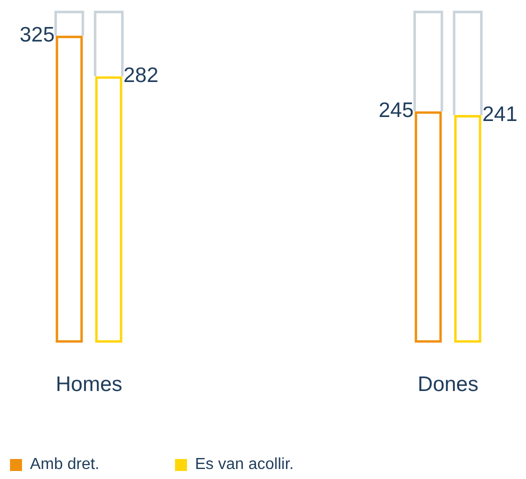 This screenshot has width=526, height=479. What do you see at coordinates (89, 384) in the screenshot?
I see `x-tick-label: Homes` at bounding box center [89, 384].